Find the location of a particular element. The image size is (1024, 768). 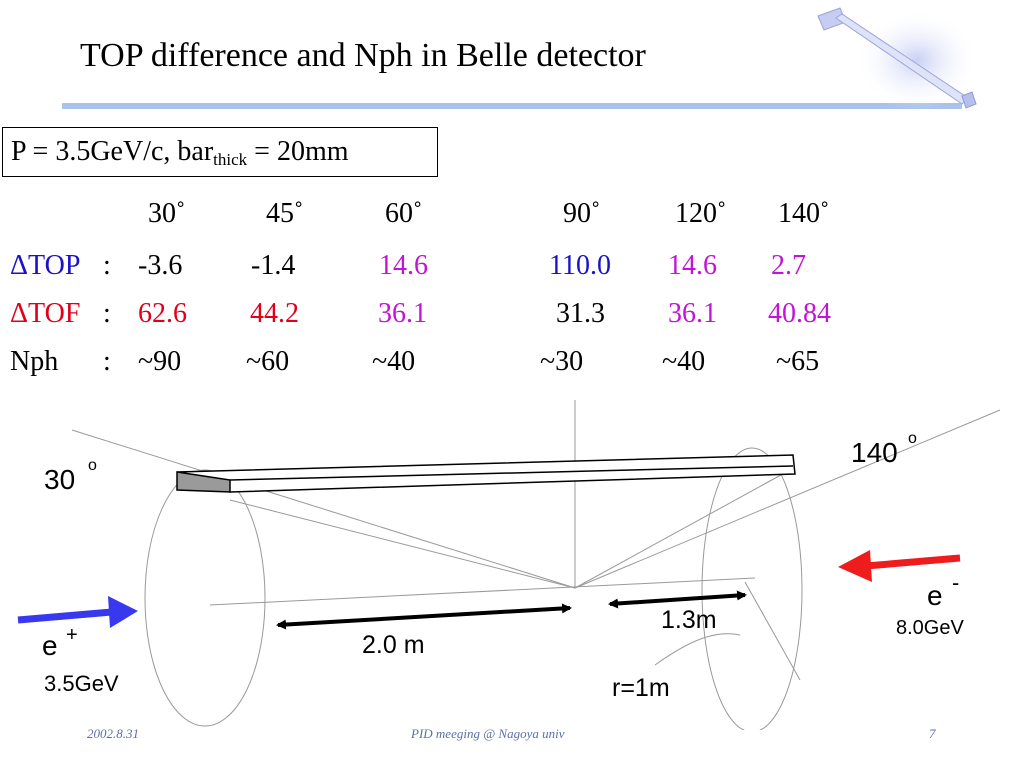

electron-energy: 8.0GeV is located at coordinates (930, 628).